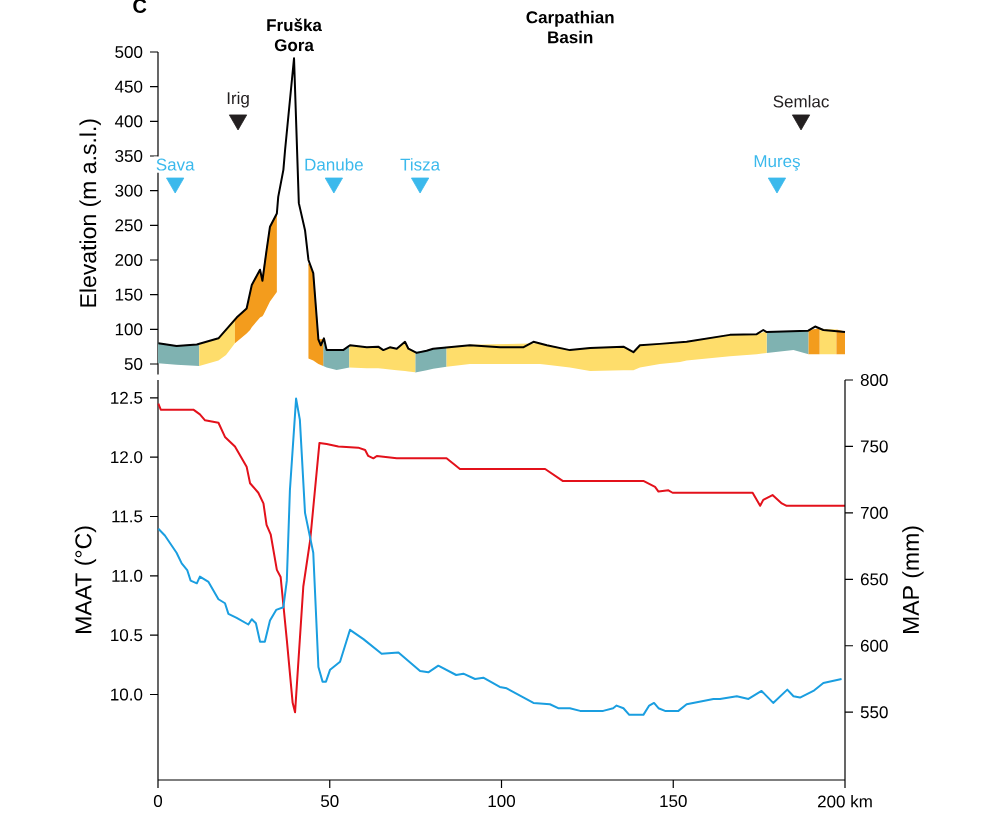 Image resolution: width=1003 pixels, height=828 pixels. Describe the element at coordinates (128, 86) in the screenshot. I see `y-tick-label: 450` at that location.